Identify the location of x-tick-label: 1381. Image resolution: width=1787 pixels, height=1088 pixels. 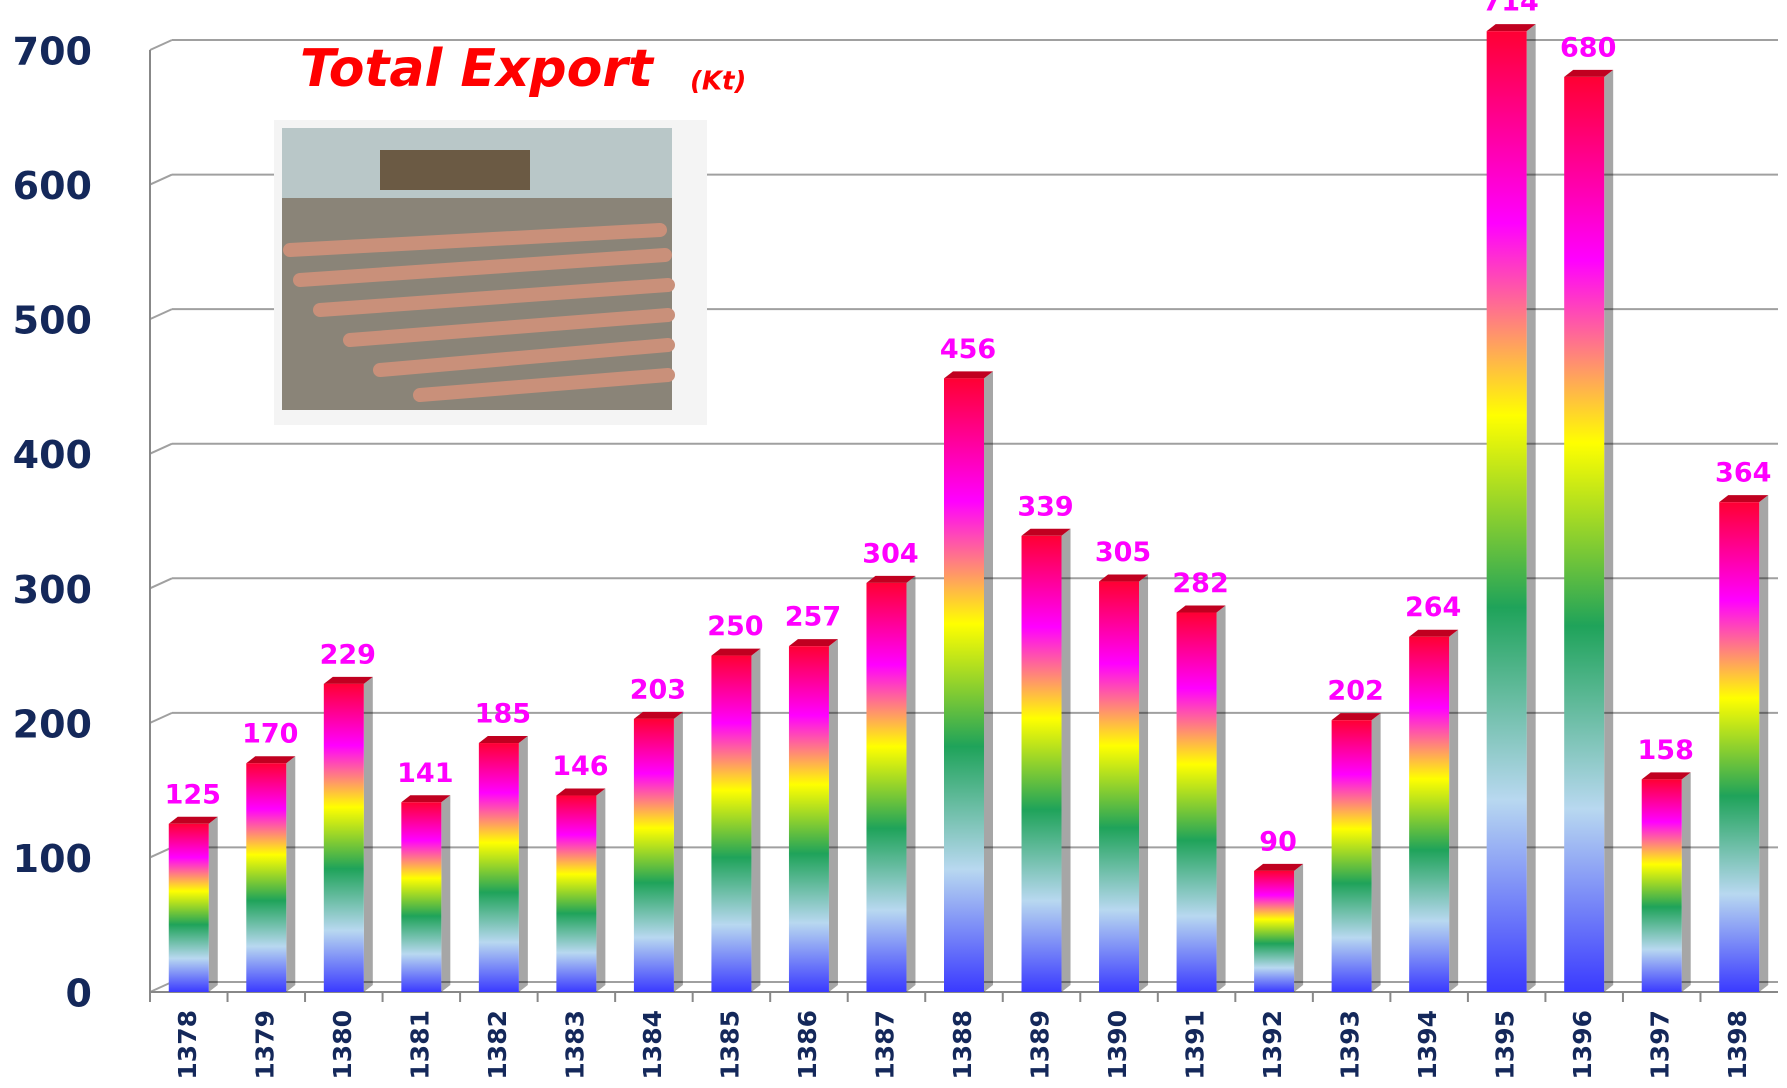
(419, 1045).